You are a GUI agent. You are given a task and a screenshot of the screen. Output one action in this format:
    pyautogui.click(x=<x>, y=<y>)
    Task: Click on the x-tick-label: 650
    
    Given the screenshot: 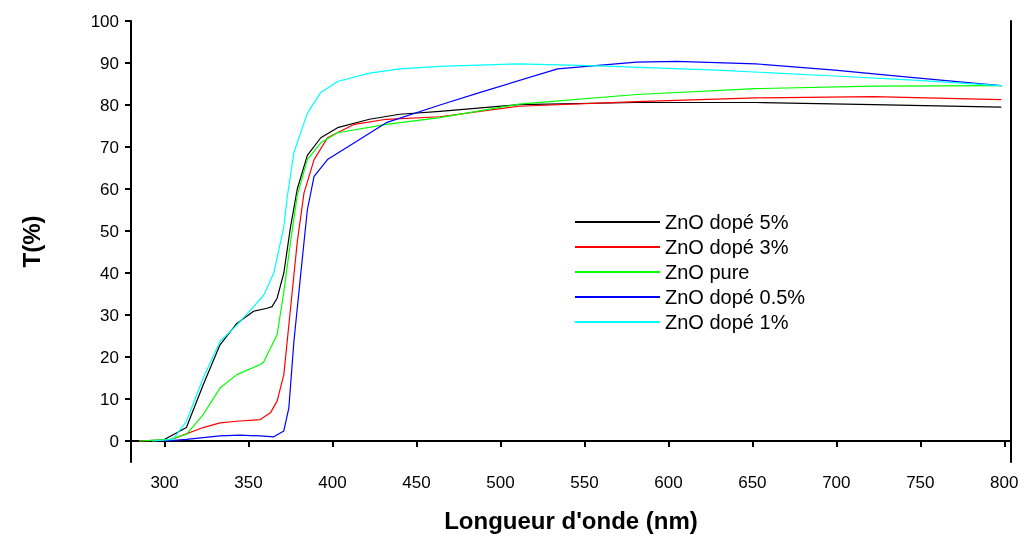 What is the action you would take?
    pyautogui.click(x=752, y=482)
    